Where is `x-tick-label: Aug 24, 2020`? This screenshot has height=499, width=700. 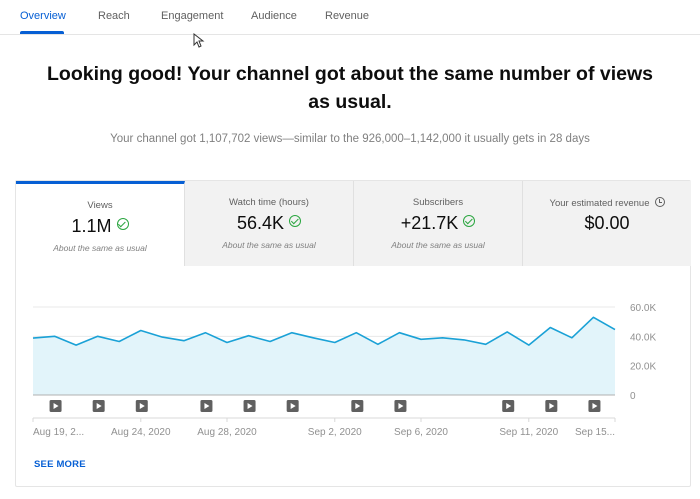
x-tick-label: Aug 24, 2020 is located at coordinates (141, 432).